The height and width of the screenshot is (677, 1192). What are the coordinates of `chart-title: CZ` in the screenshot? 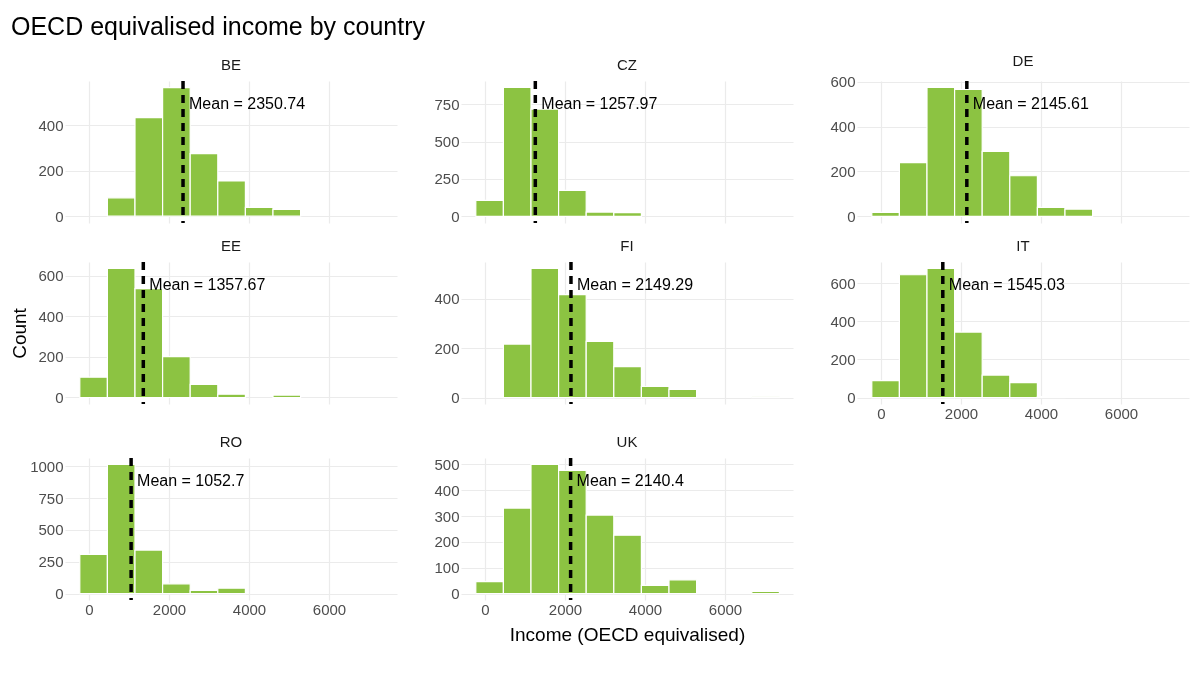 It's located at (627, 65).